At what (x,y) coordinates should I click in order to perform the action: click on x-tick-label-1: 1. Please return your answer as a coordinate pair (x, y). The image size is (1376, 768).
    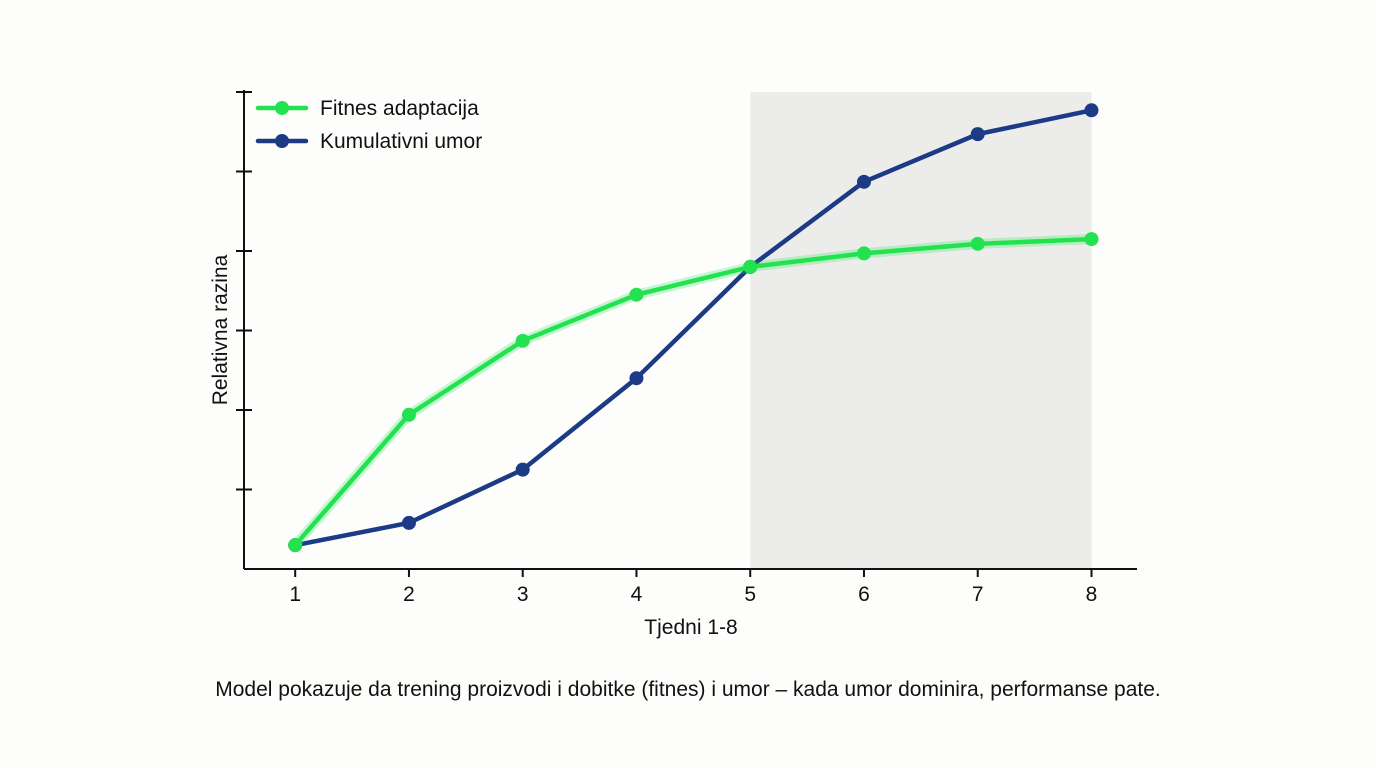
    Looking at the image, I should click on (295, 594).